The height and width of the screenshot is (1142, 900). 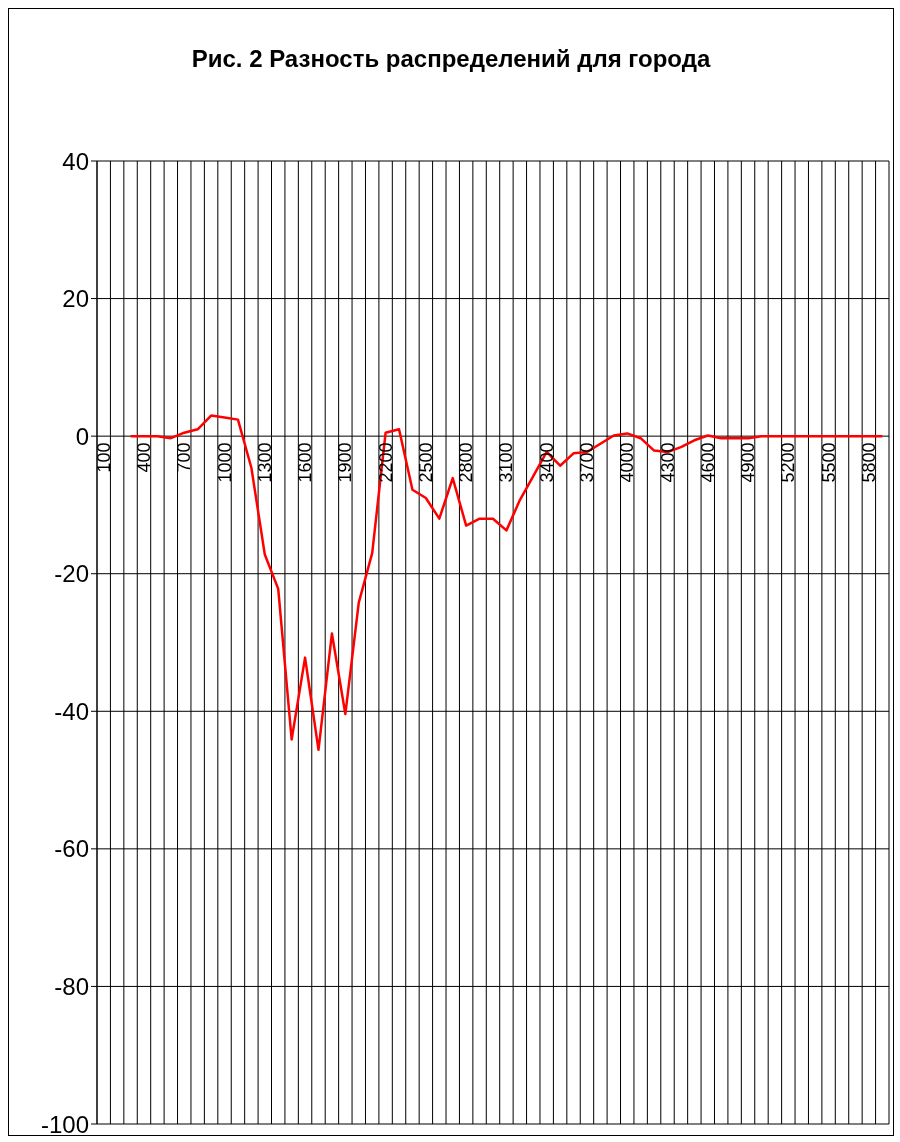 What do you see at coordinates (143, 457) in the screenshot?
I see `x-tick-label: 400` at bounding box center [143, 457].